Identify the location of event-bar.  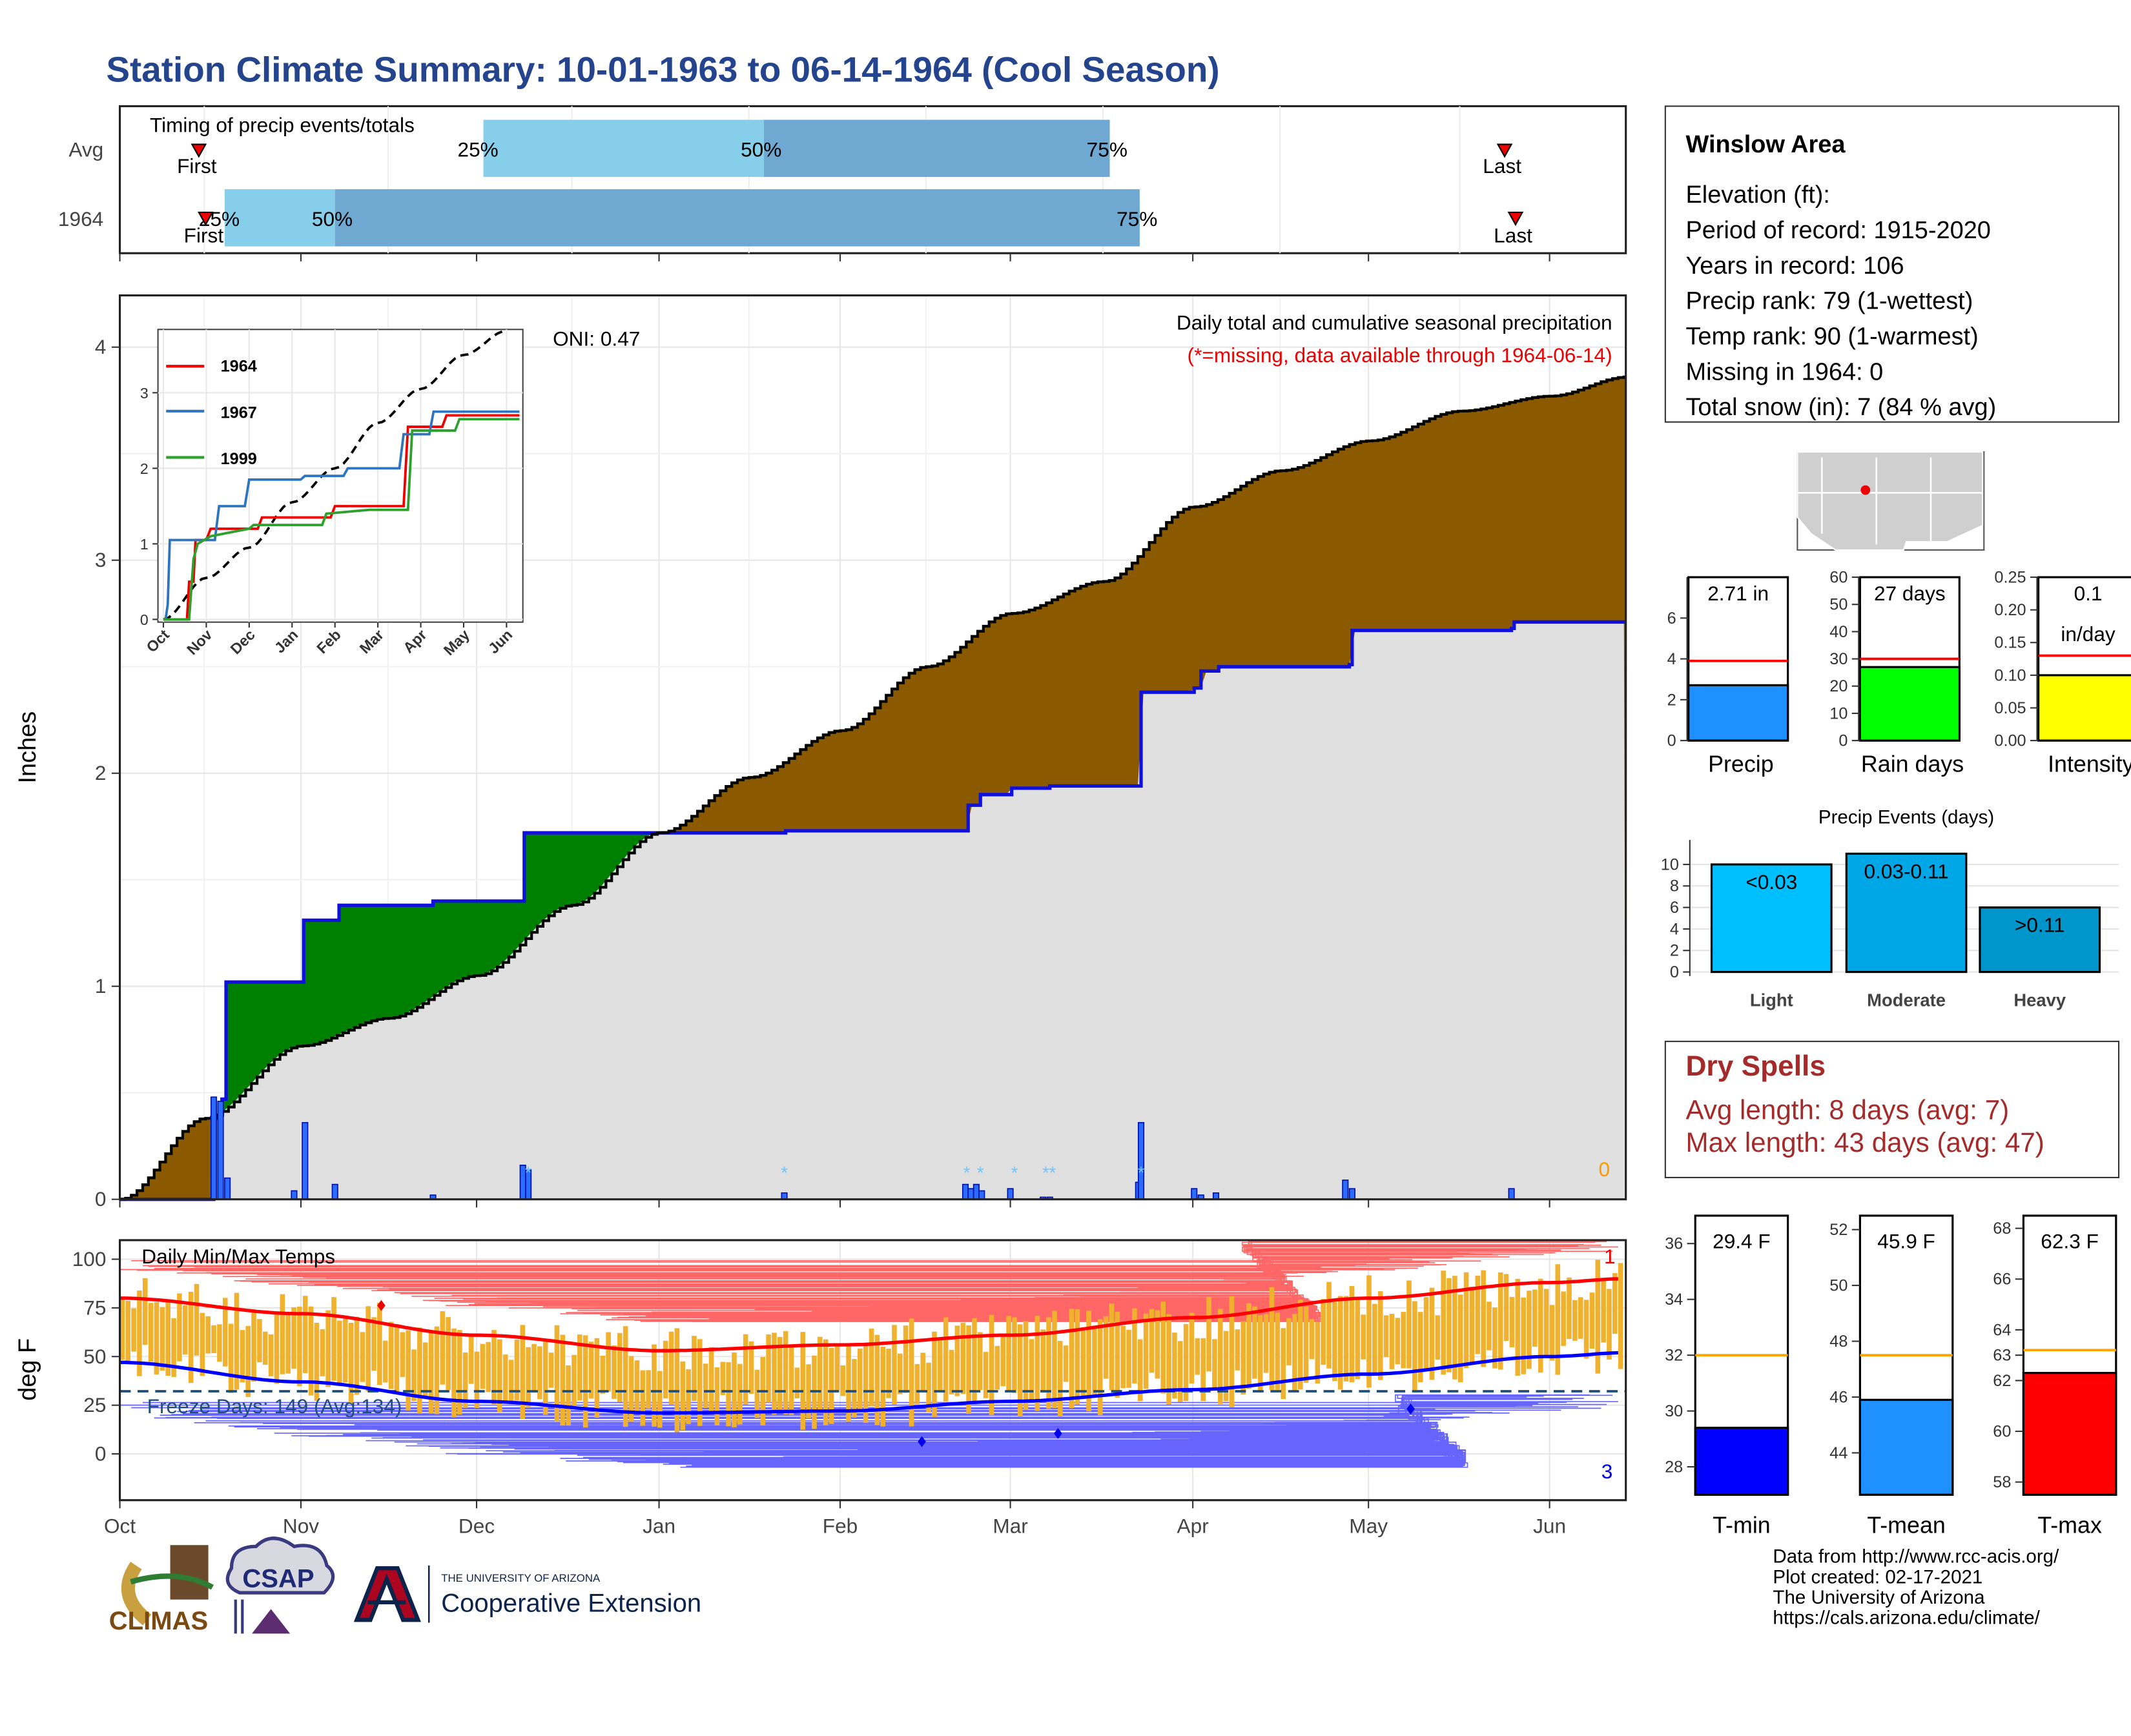
(2040, 940).